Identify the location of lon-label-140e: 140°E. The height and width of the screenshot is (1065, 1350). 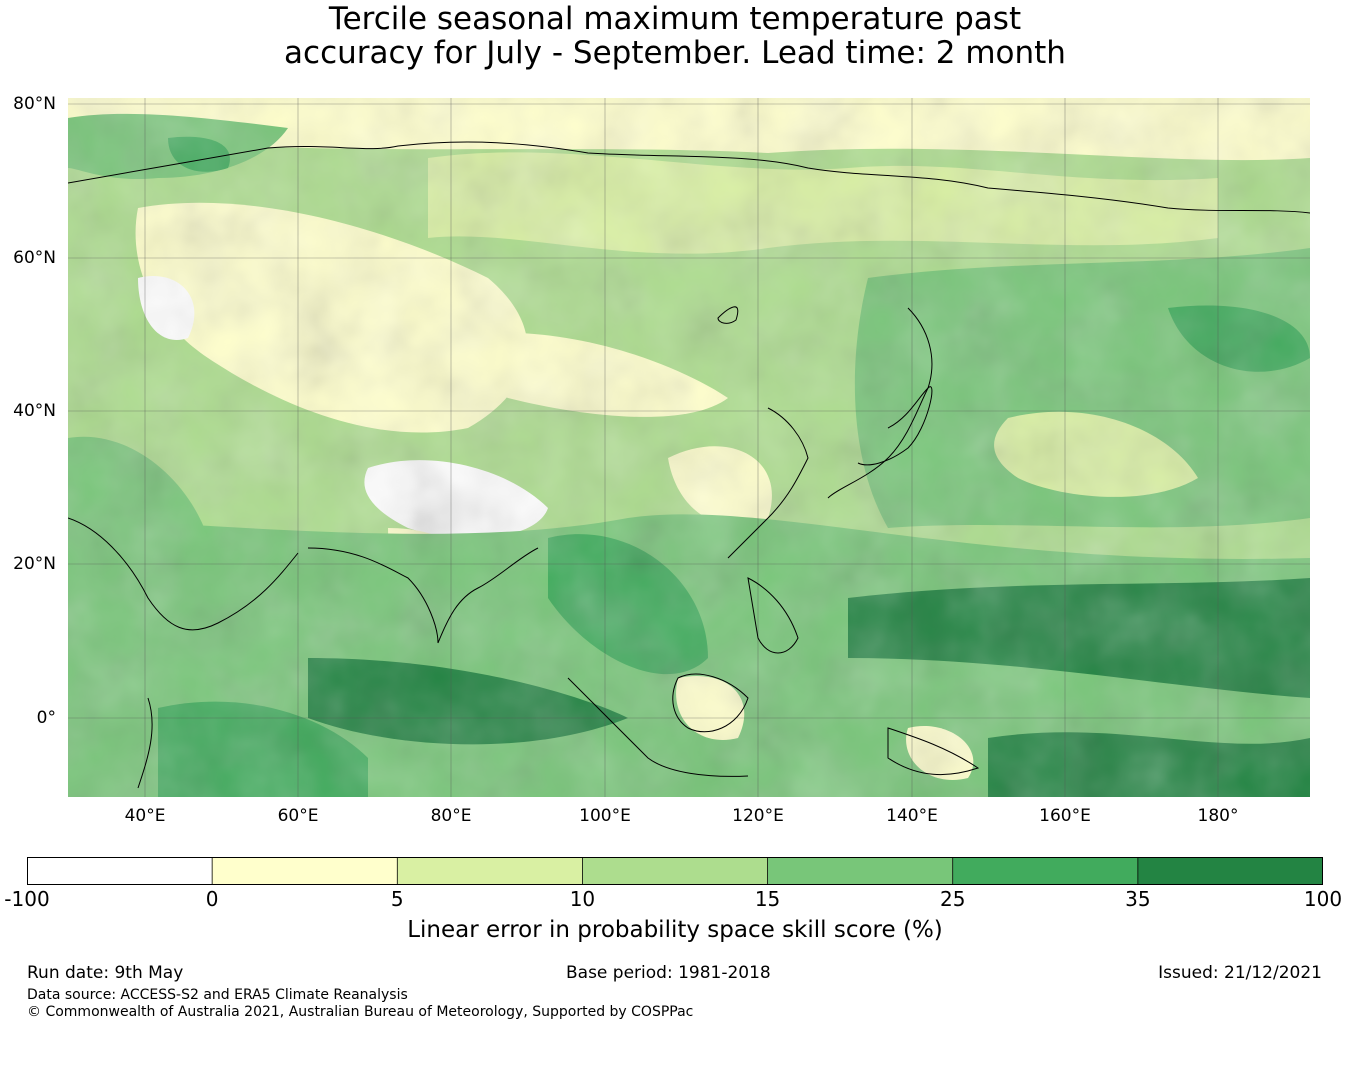
(912, 816).